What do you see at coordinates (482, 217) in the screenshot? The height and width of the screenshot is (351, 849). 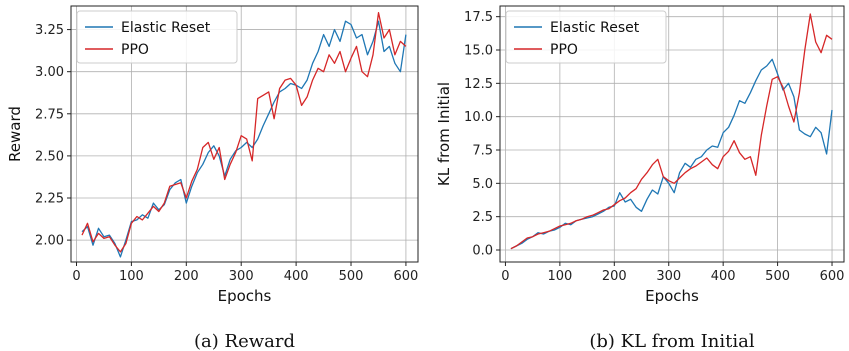 I see `y-tick-label: 2.5` at bounding box center [482, 217].